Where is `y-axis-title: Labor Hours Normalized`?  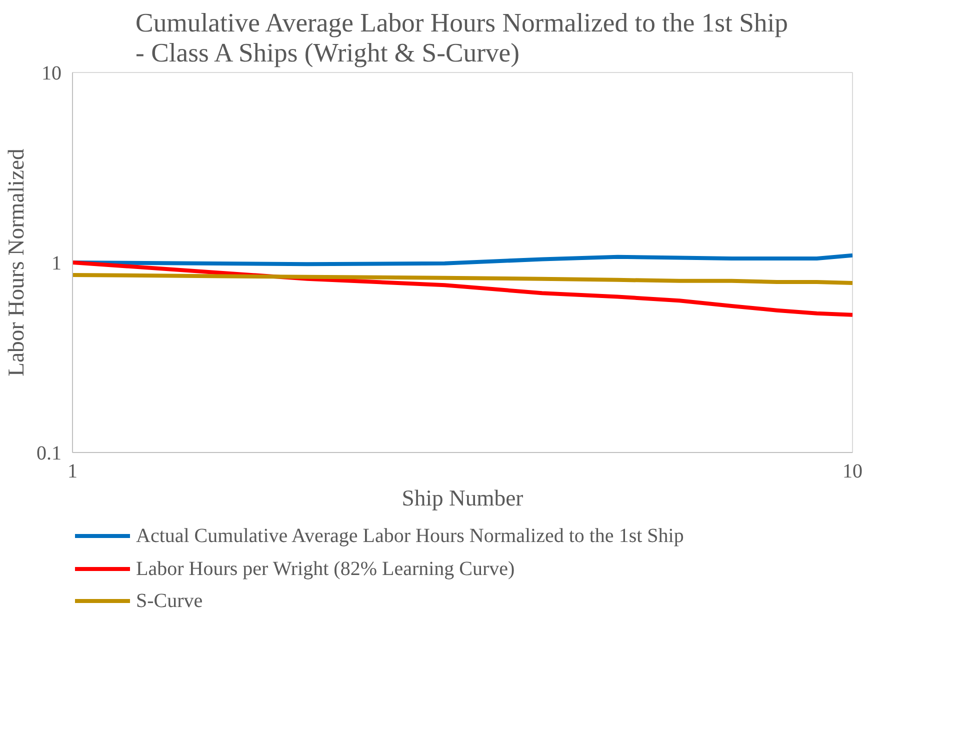 y-axis-title: Labor Hours Normalized is located at coordinates (16, 262).